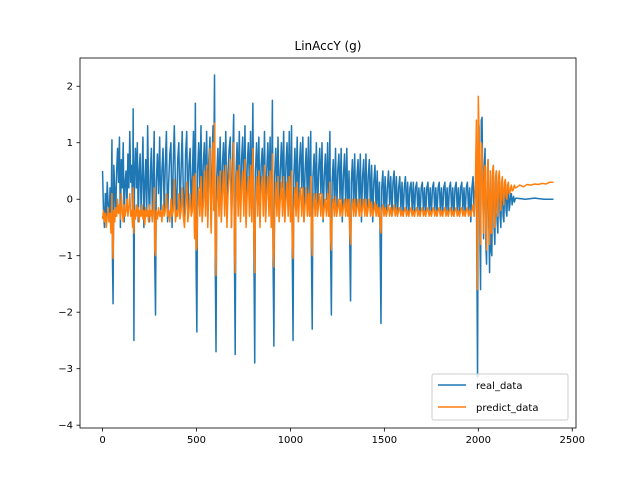 This screenshot has height=480, width=640. I want to click on legend-label-real-data: real_data, so click(499, 386).